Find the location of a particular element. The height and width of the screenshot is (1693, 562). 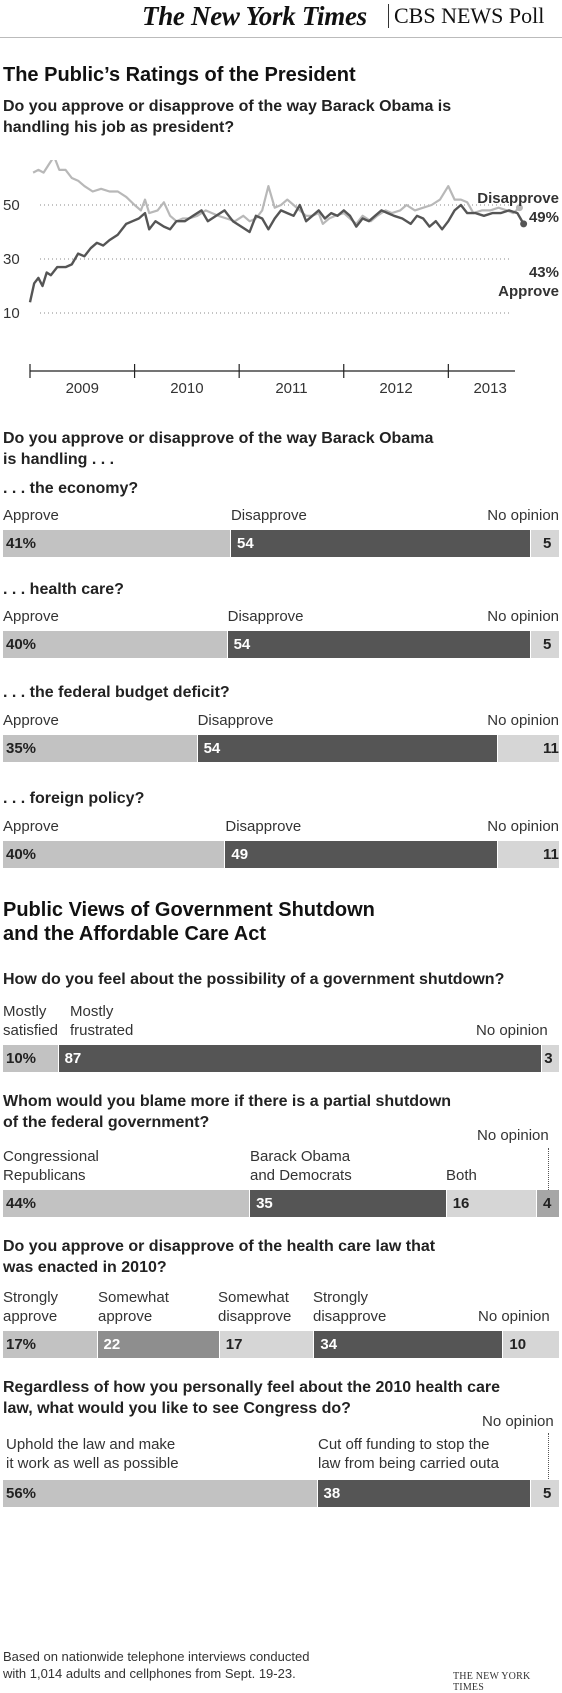

x-tick-label: 2011 is located at coordinates (291, 388).